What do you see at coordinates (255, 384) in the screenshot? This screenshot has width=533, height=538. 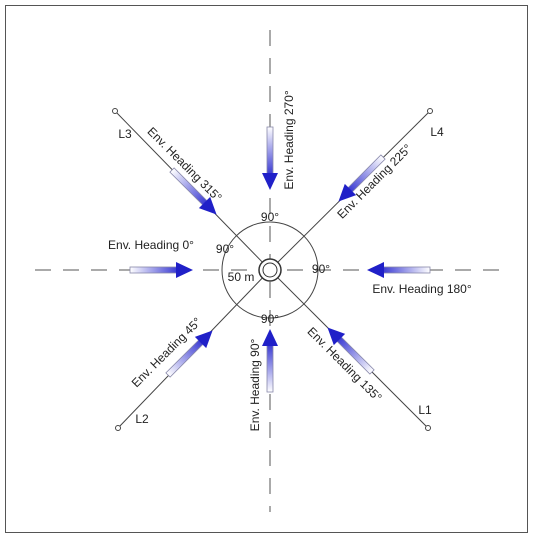 I see `heading-label: Env. Heading 90°` at bounding box center [255, 384].